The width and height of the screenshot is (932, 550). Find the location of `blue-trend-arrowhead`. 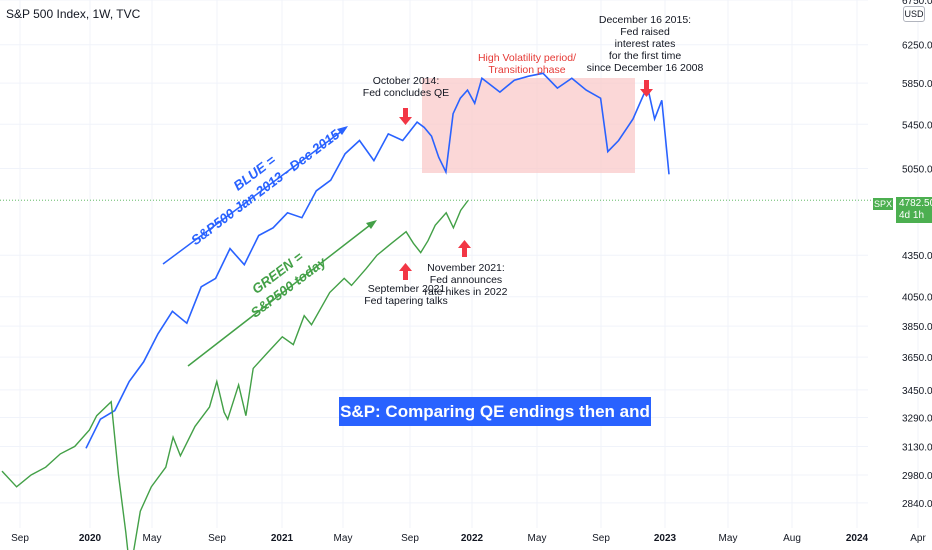

blue-trend-arrowhead is located at coordinates (342, 130).